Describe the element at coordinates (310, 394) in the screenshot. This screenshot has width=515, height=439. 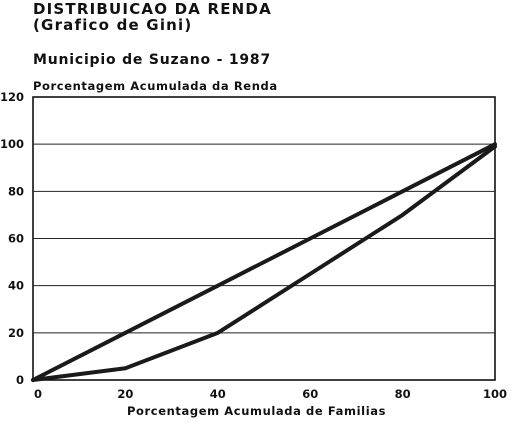
I see `x-tick-label: 60` at that location.